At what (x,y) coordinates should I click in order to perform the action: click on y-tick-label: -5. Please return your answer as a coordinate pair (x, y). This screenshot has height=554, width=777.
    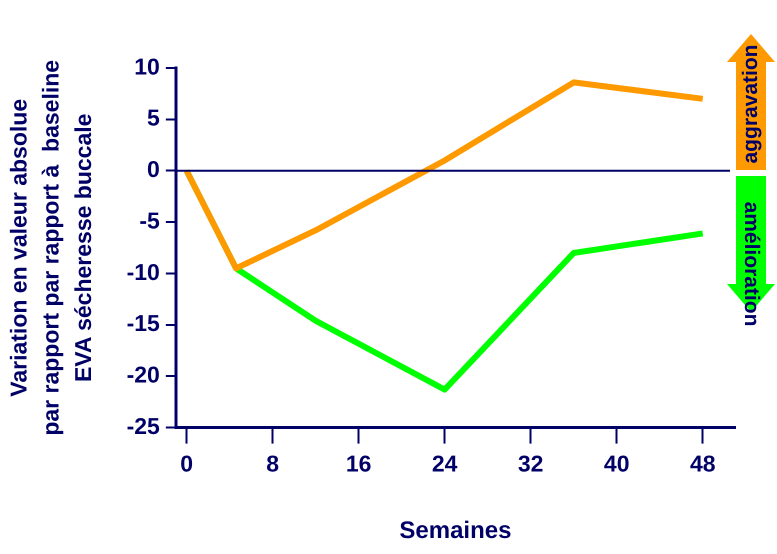
    Looking at the image, I should click on (149, 220).